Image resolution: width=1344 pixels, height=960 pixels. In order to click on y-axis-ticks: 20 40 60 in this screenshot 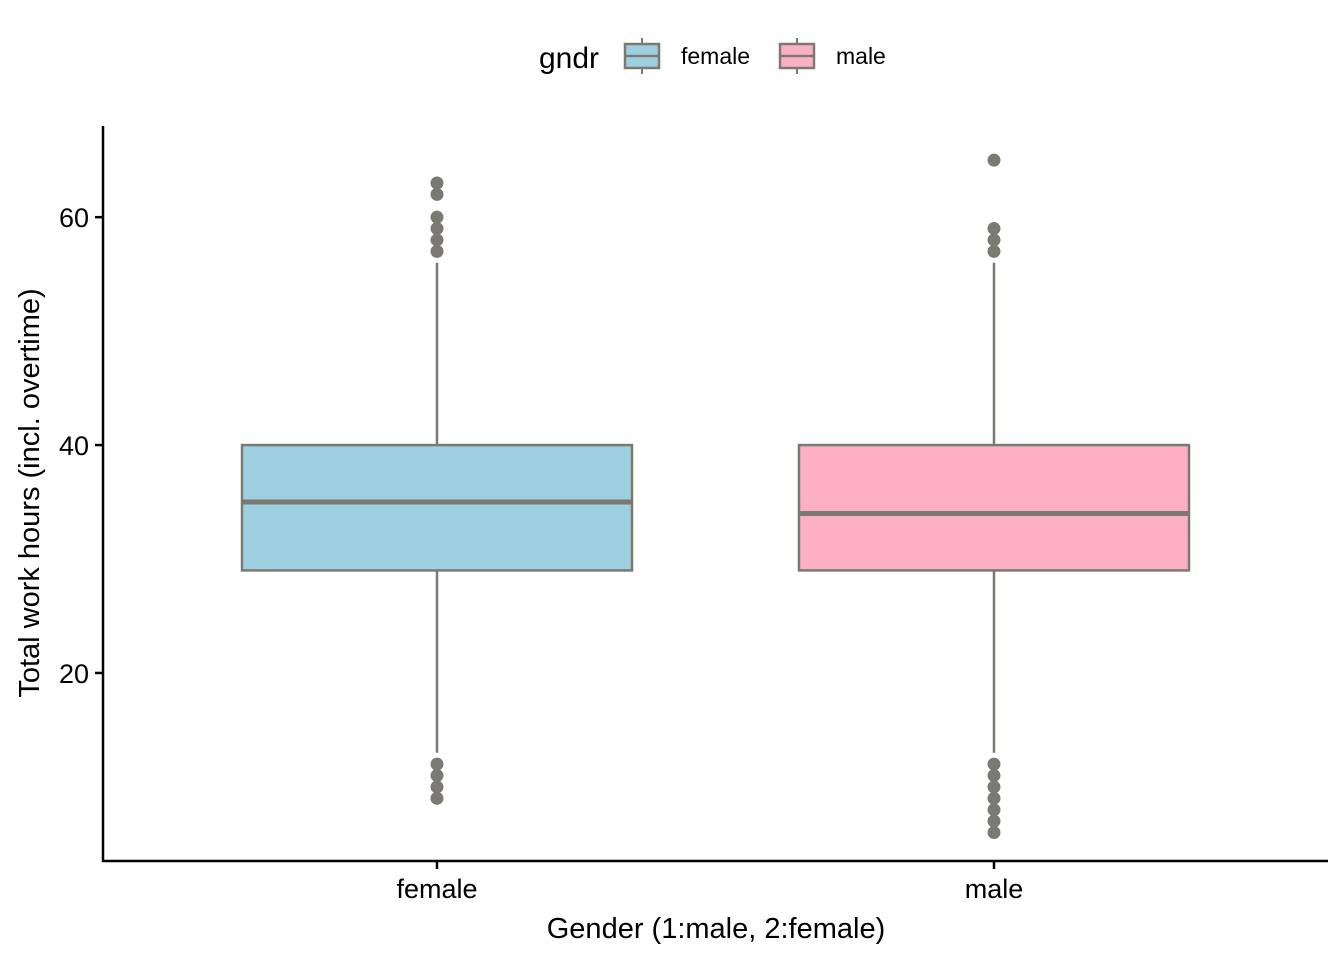, I will do `click(81, 446)`.